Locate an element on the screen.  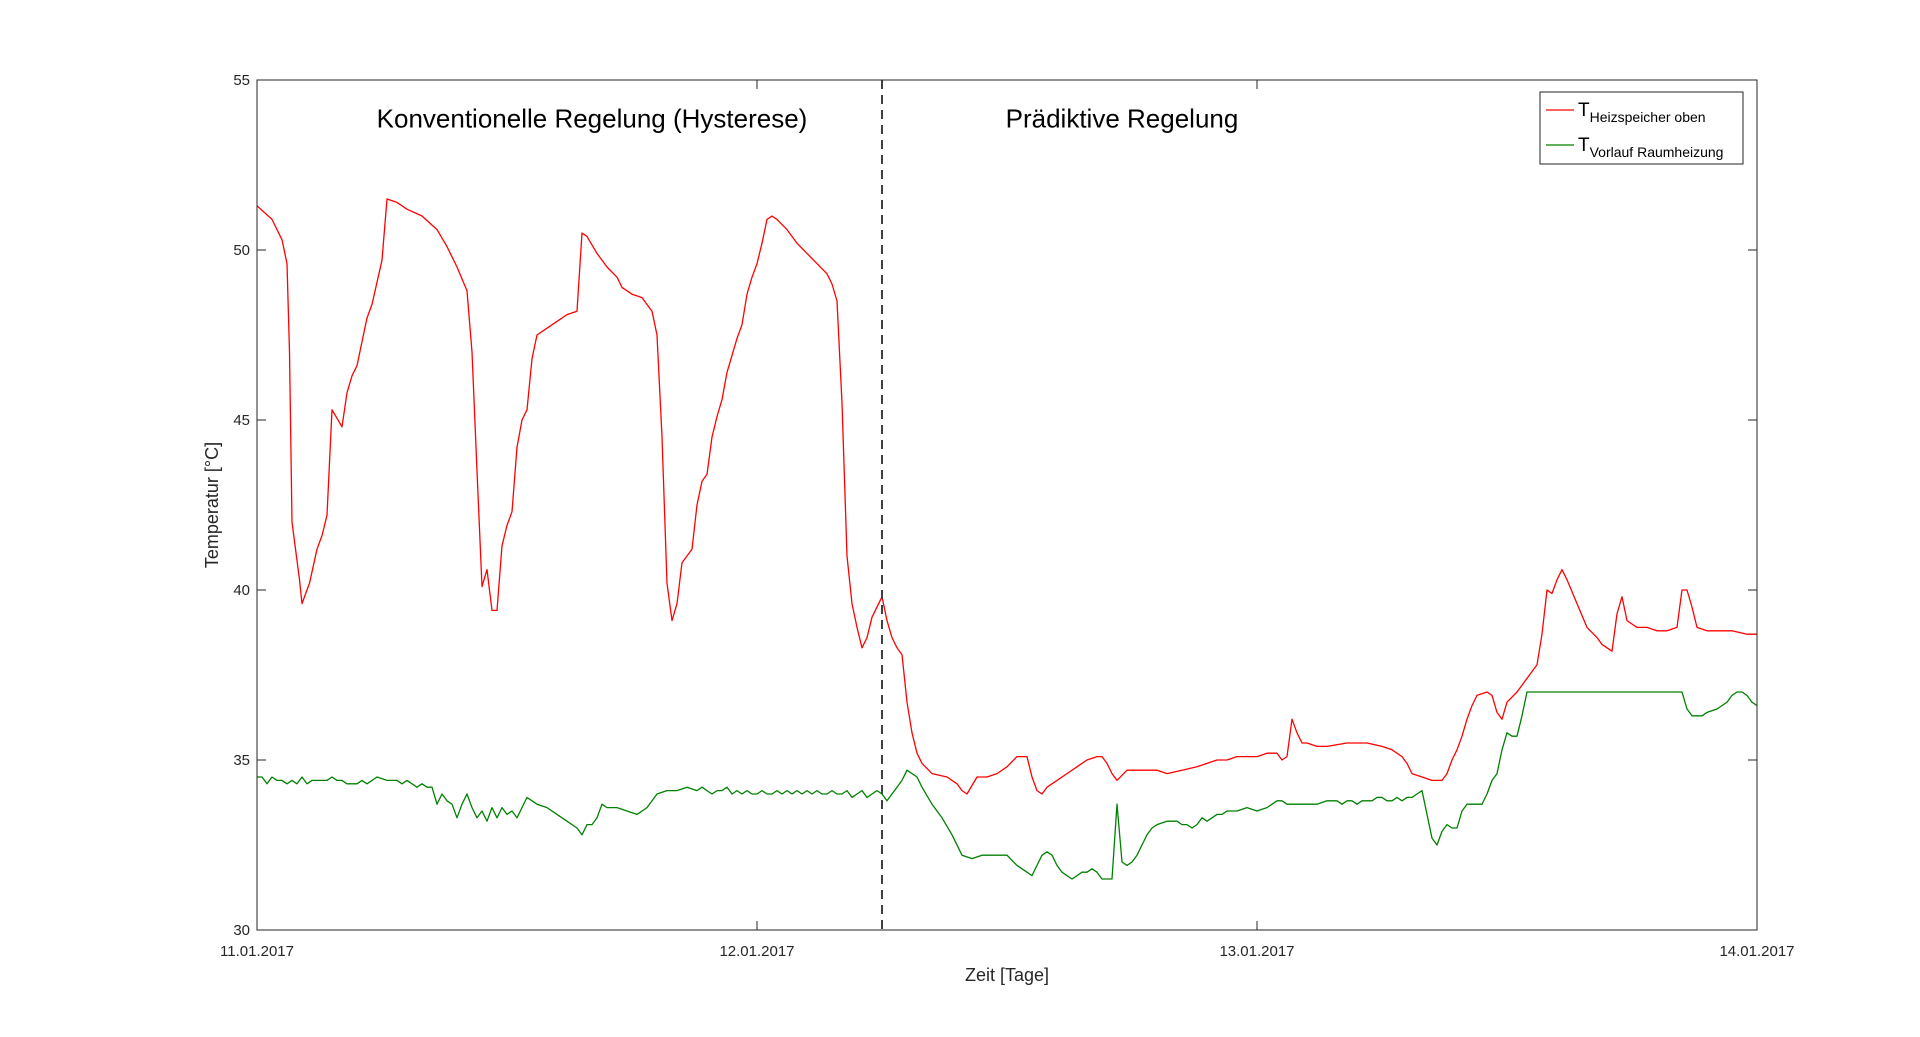
x-axis-label: Zeit [Tage] is located at coordinates (1007, 975).